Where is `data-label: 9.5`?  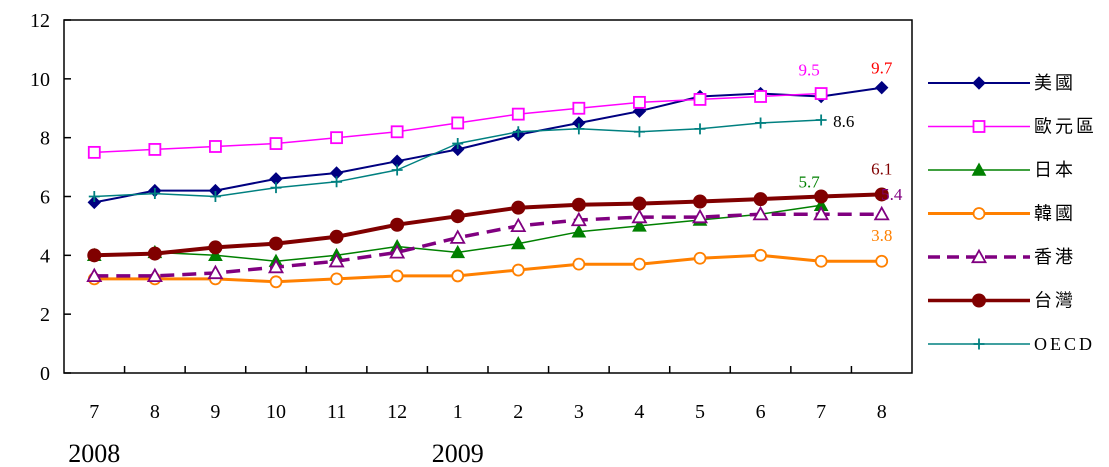
data-label: 9.5 is located at coordinates (809, 70).